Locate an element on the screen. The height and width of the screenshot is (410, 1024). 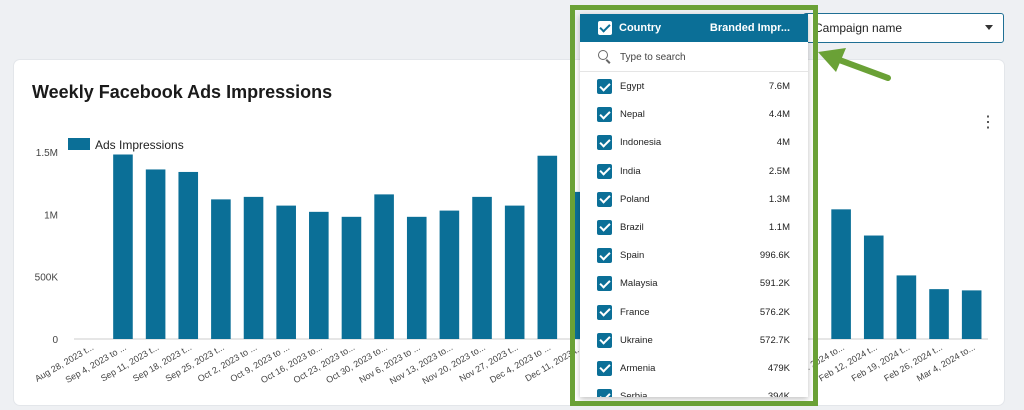
country-value: 7.6M is located at coordinates (779, 86).